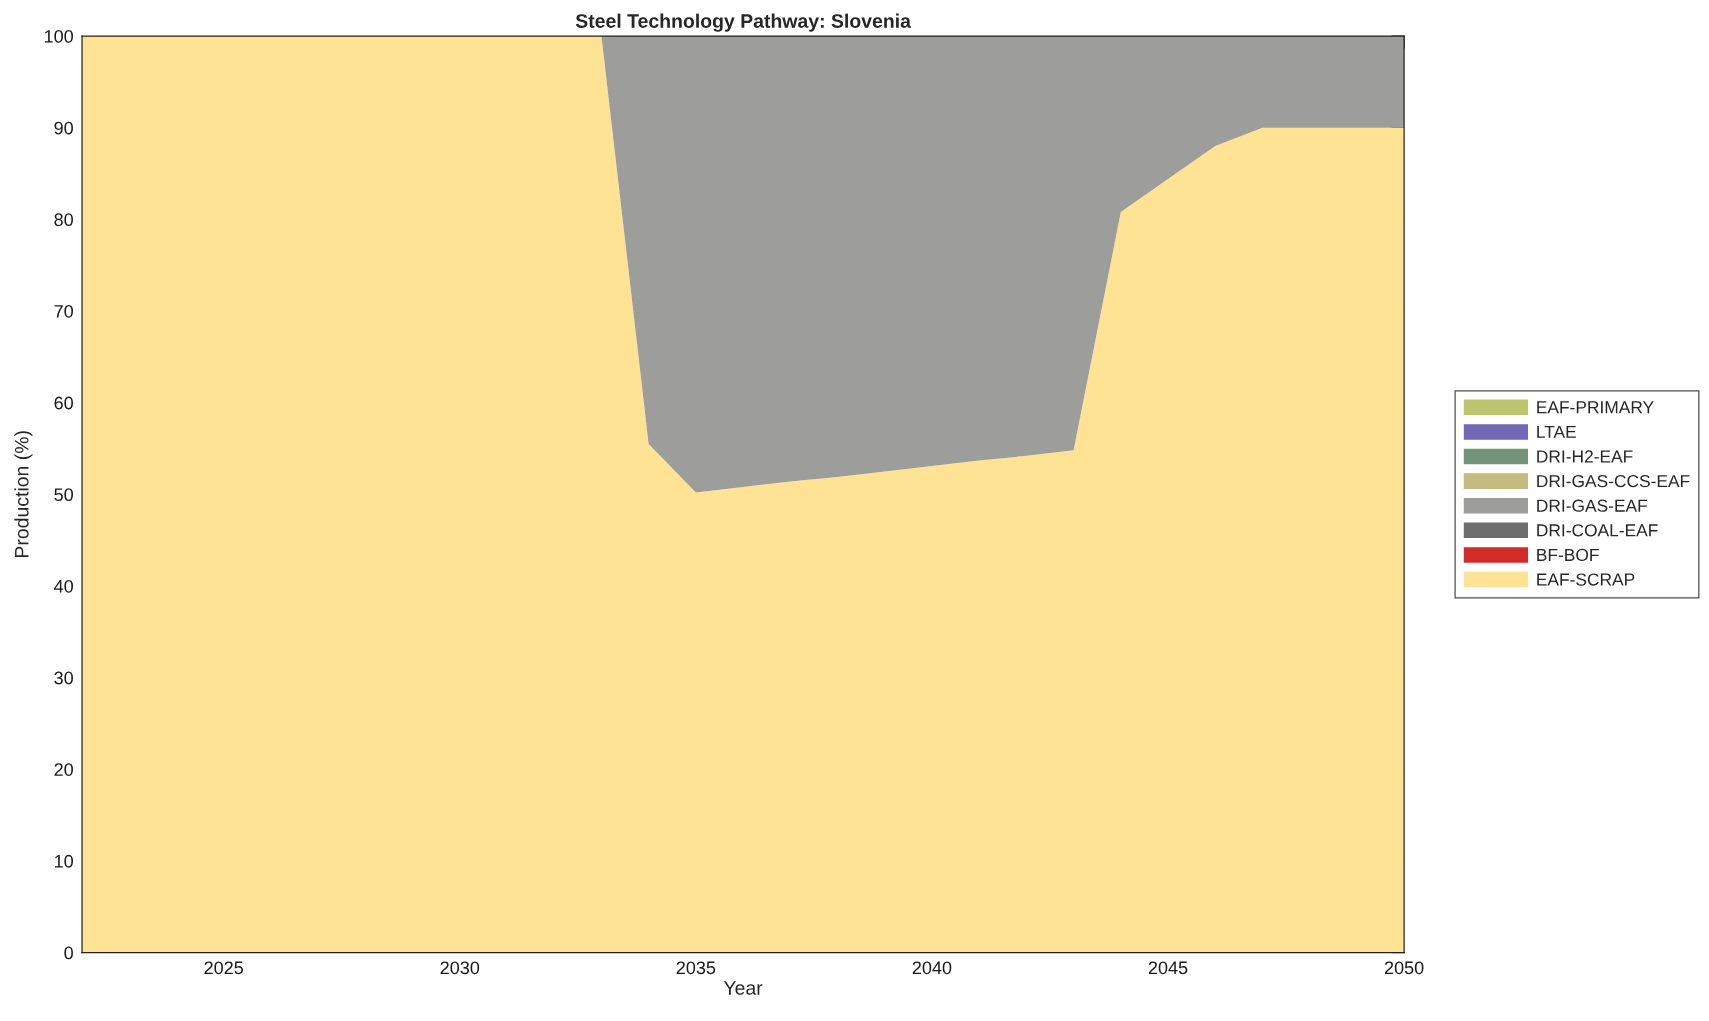 This screenshot has width=1709, height=1021. Describe the element at coordinates (1404, 968) in the screenshot. I see `x-tick-label: 2050` at that location.